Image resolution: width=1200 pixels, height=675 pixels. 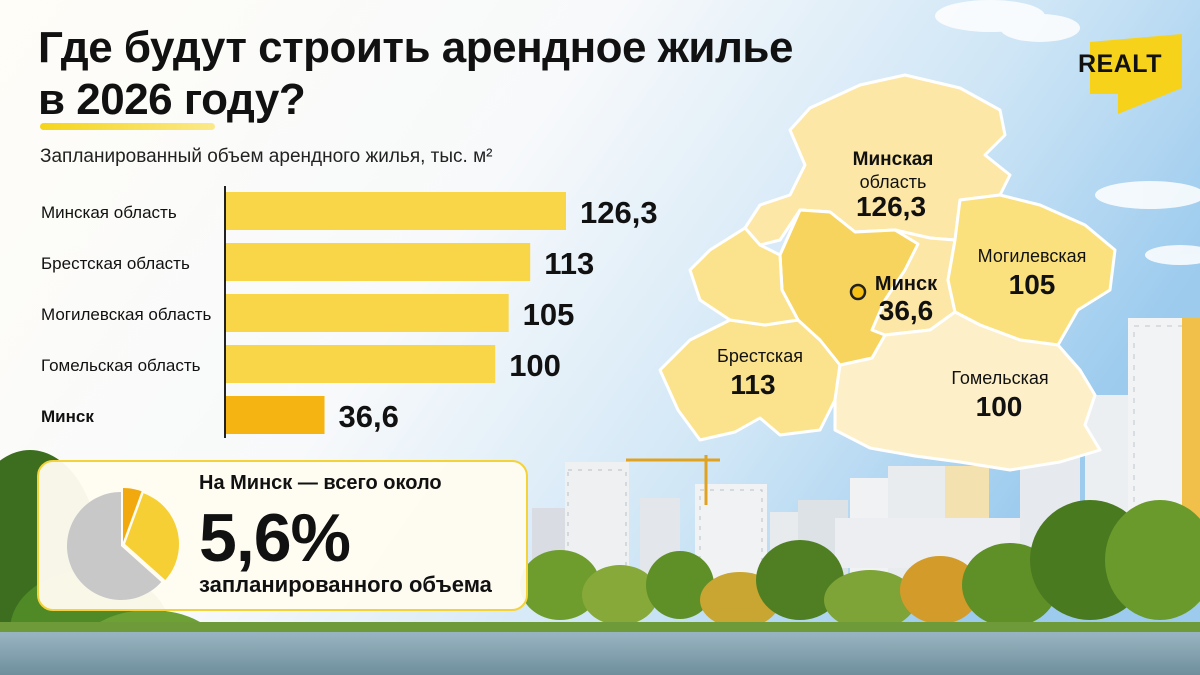 I want to click on page-title-line2: в 2026 году?, so click(x=172, y=99).